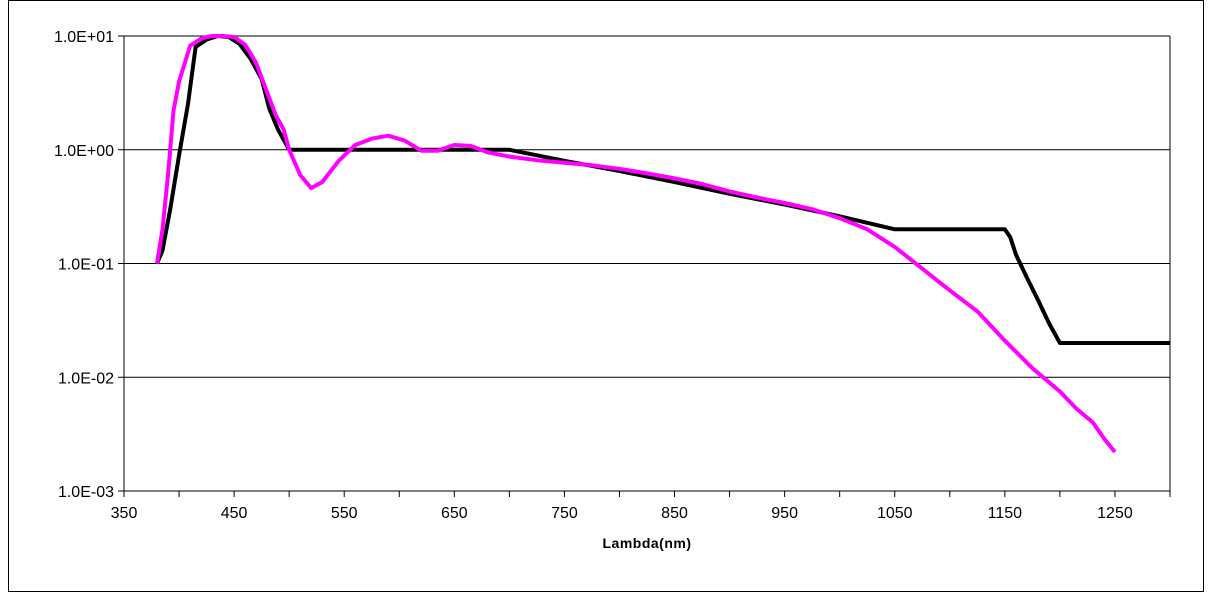 This screenshot has height=594, width=1208. Describe the element at coordinates (344, 513) in the screenshot. I see `x-tick-label-2: 550` at that location.